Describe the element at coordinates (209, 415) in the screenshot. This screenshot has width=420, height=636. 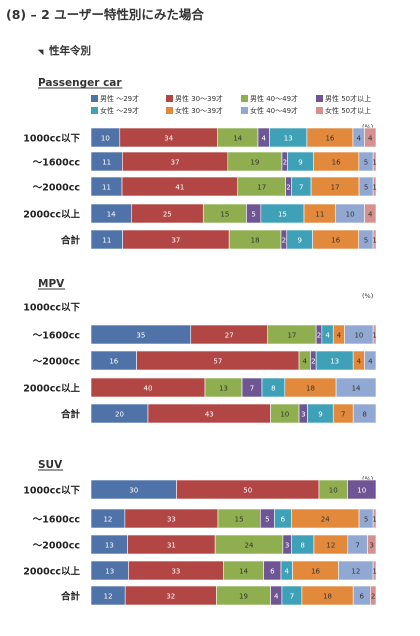
I see `data-label: 43` at that location.